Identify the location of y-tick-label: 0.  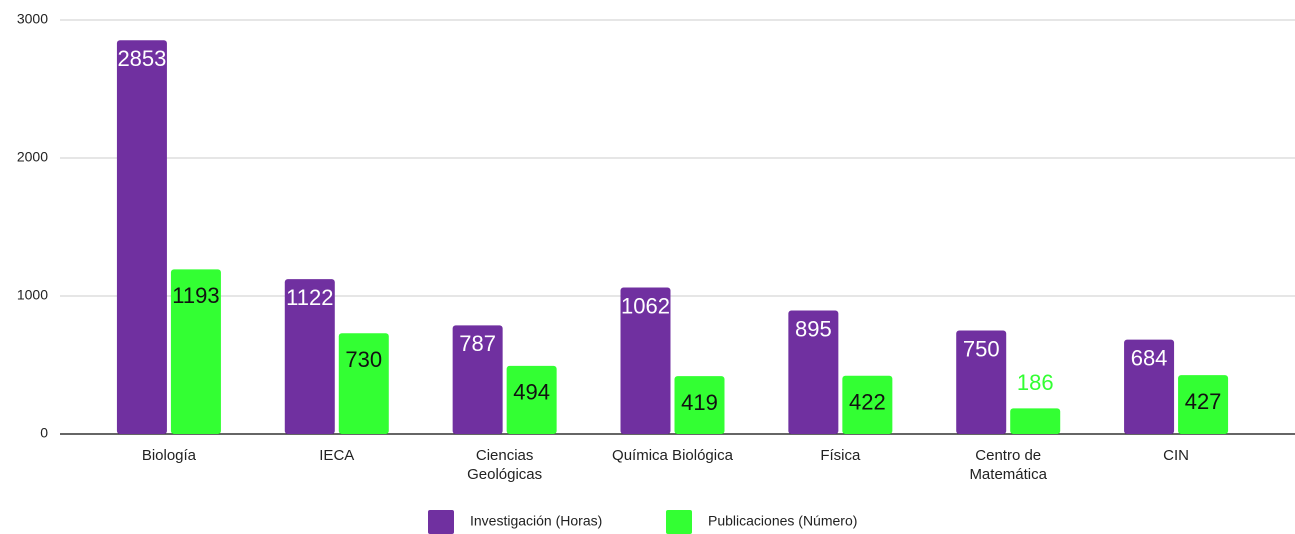
(44, 433).